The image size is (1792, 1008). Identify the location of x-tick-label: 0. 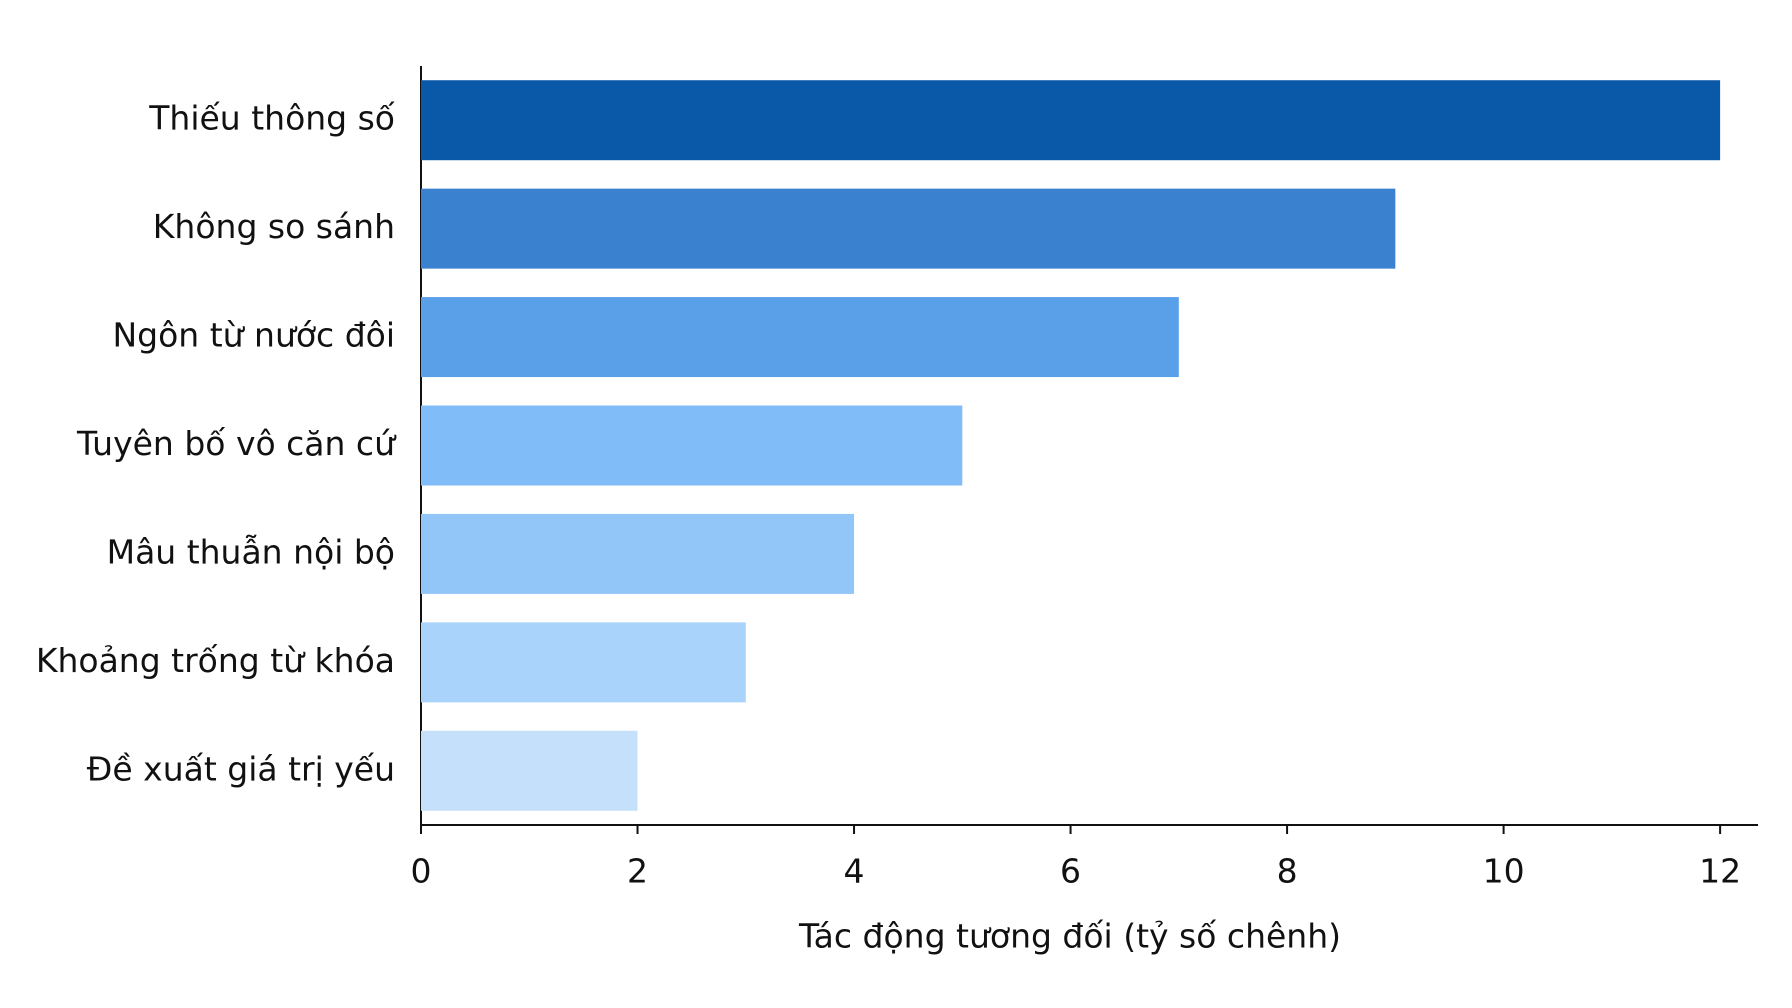
(421, 871).